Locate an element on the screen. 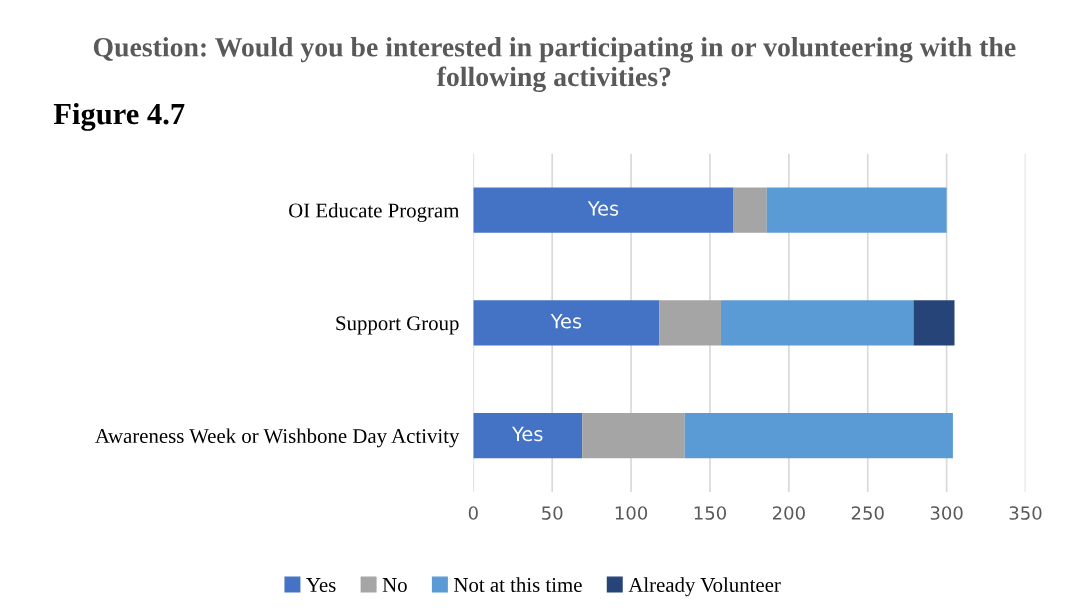 Image resolution: width=1066 pixels, height=615 pixels. x-tick-label: 0 is located at coordinates (473, 513).